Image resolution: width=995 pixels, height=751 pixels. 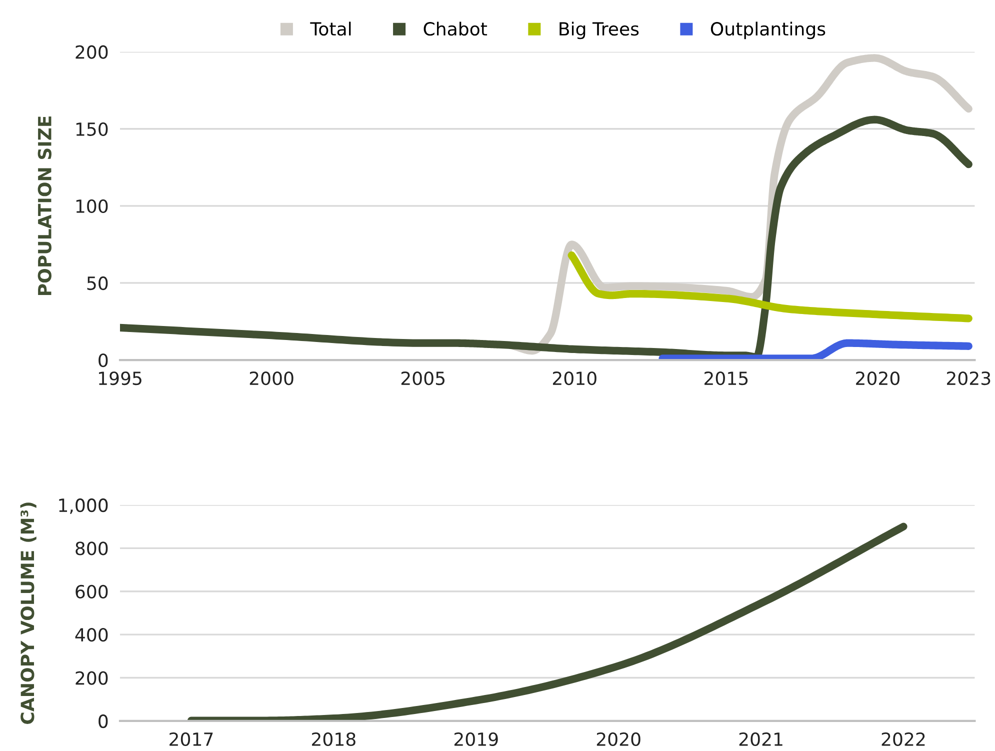 What do you see at coordinates (968, 378) in the screenshot?
I see `x-tick-label: 2023` at bounding box center [968, 378].